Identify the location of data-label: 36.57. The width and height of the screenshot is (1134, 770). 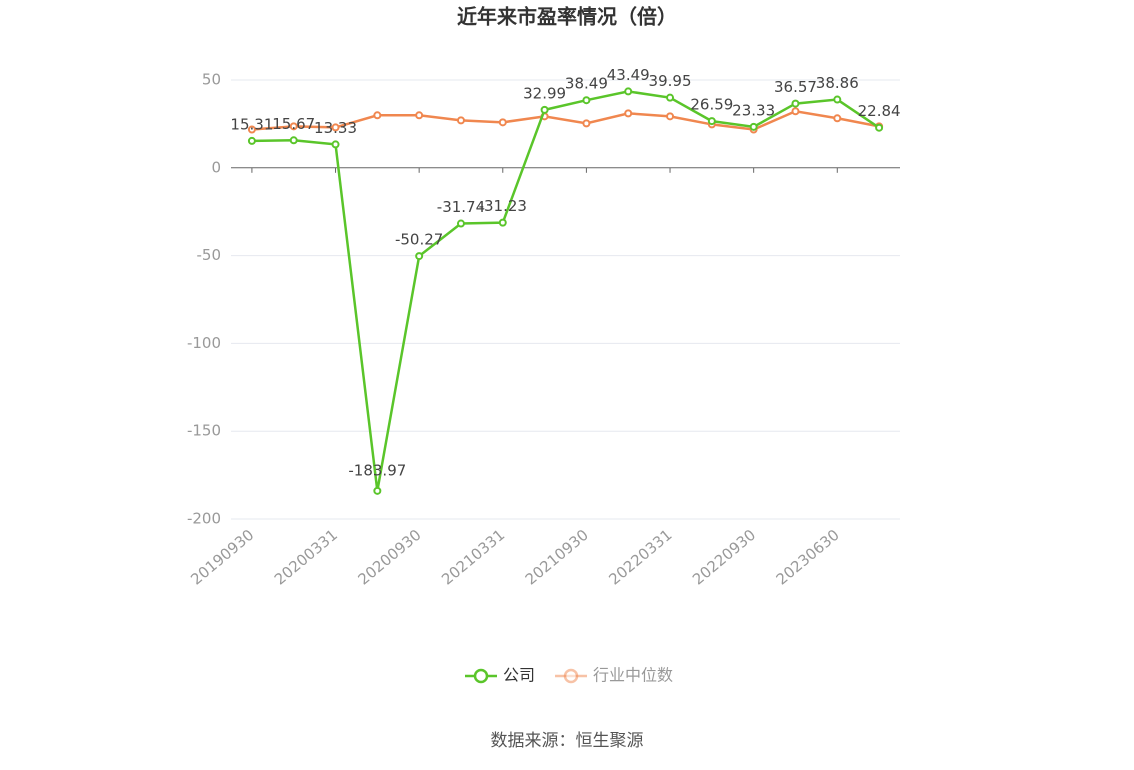
(795, 87).